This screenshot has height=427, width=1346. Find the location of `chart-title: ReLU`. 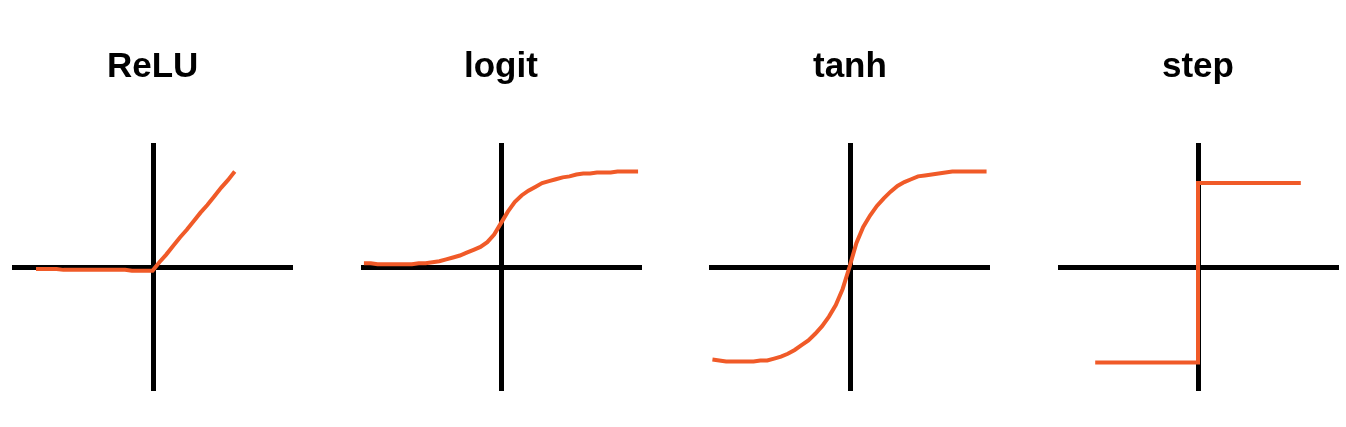

chart-title: ReLU is located at coordinates (153, 64).